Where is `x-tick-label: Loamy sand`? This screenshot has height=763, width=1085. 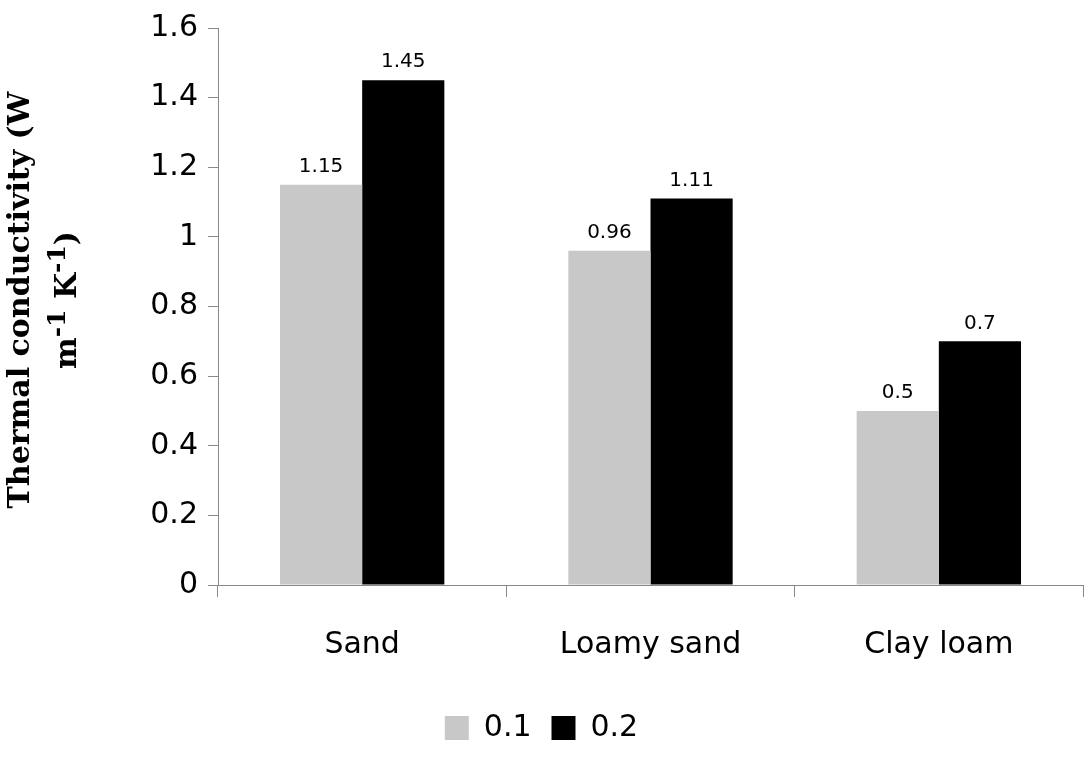
x-tick-label: Loamy sand is located at coordinates (650, 642).